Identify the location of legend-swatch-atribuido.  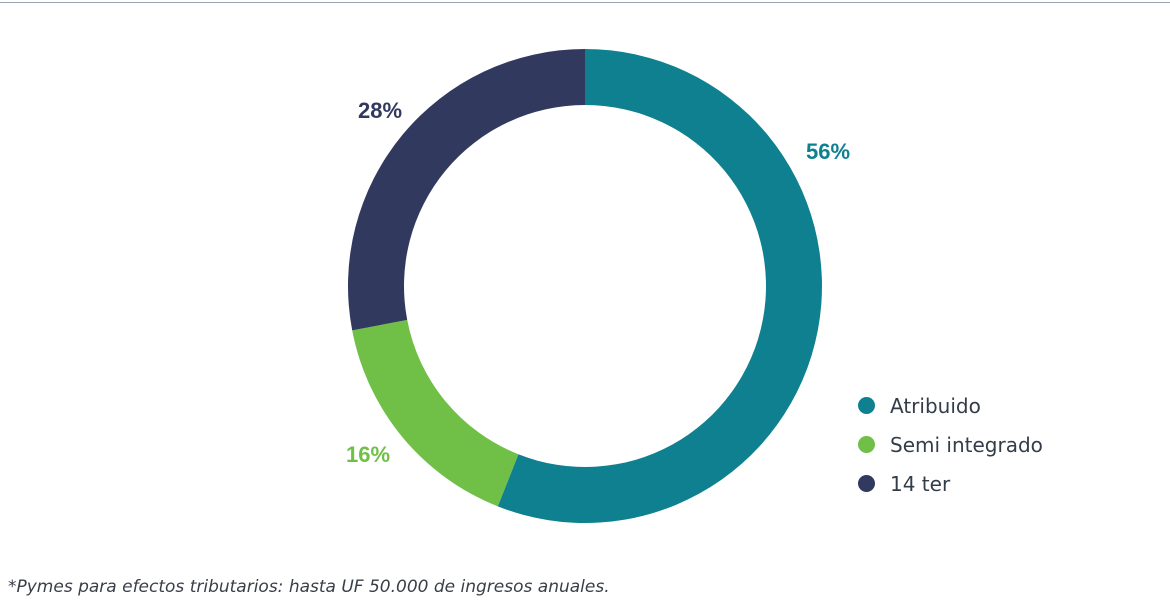
(866, 405).